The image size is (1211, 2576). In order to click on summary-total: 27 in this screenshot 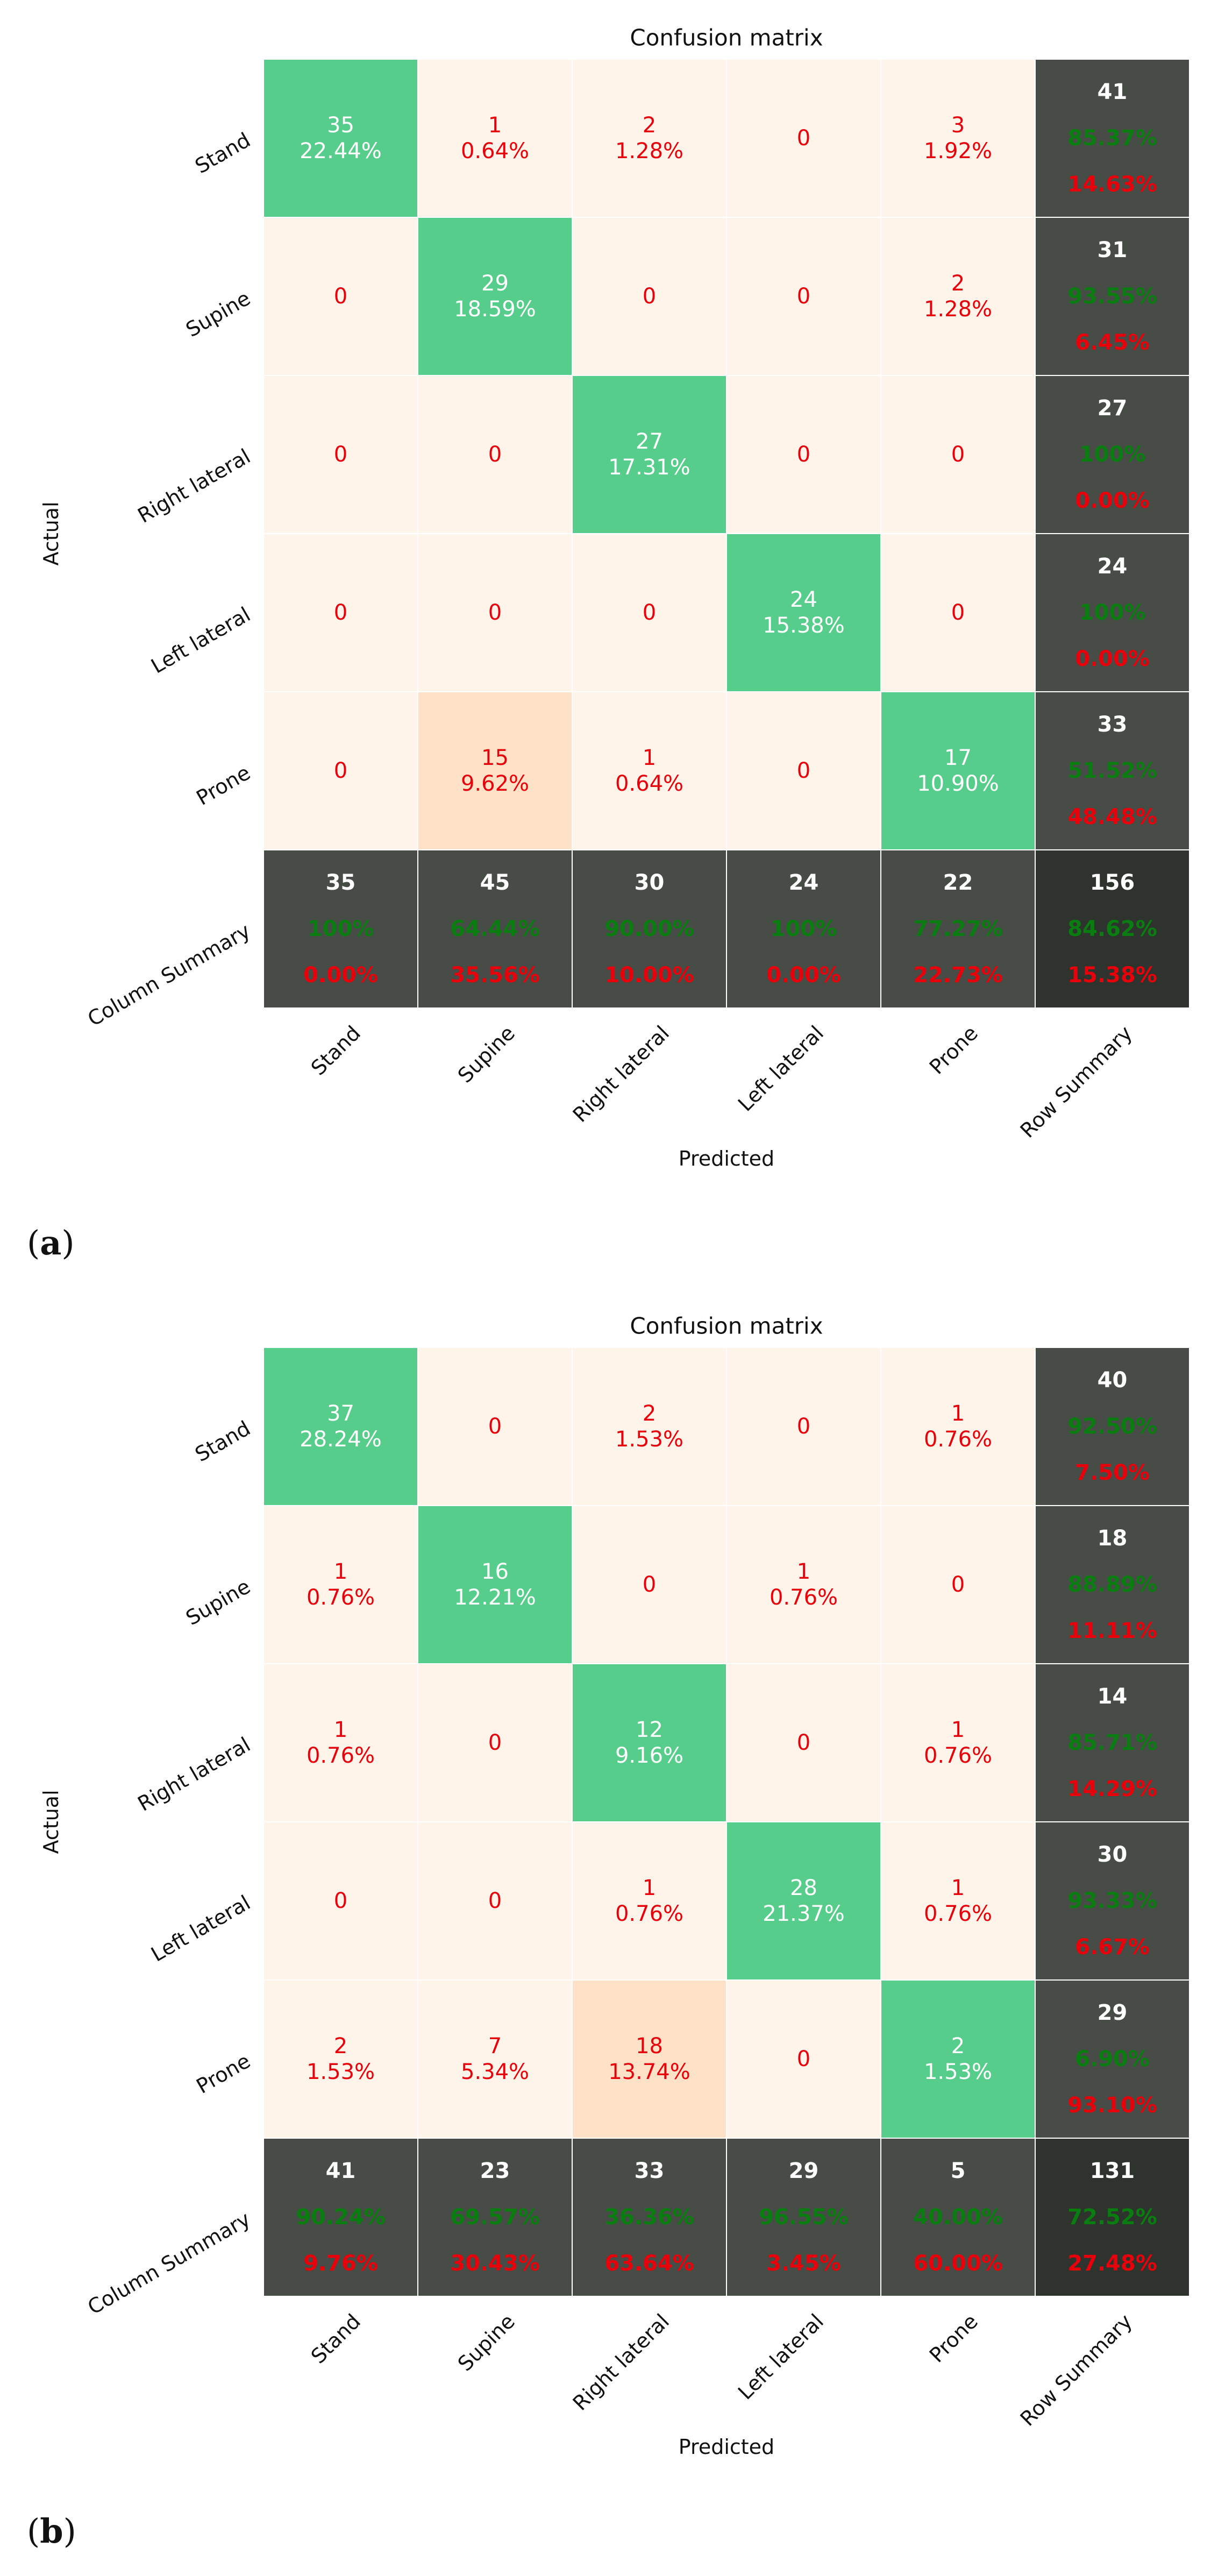, I will do `click(1113, 408)`.